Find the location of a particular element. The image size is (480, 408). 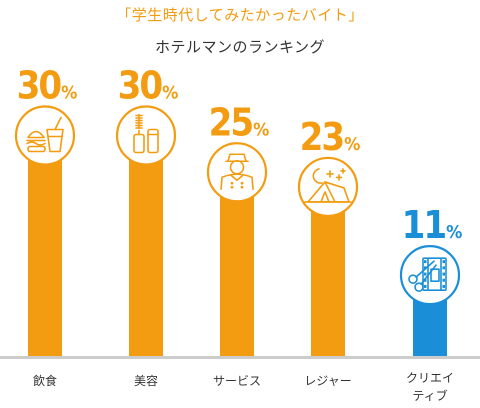

category-label: クリエイ ティブ is located at coordinates (430, 387).